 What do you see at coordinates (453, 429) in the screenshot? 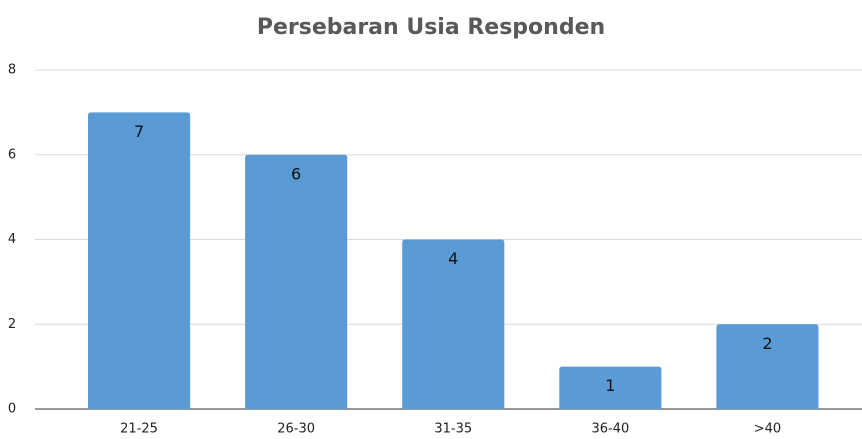
I see `x-tick-label: 31-35` at bounding box center [453, 429].